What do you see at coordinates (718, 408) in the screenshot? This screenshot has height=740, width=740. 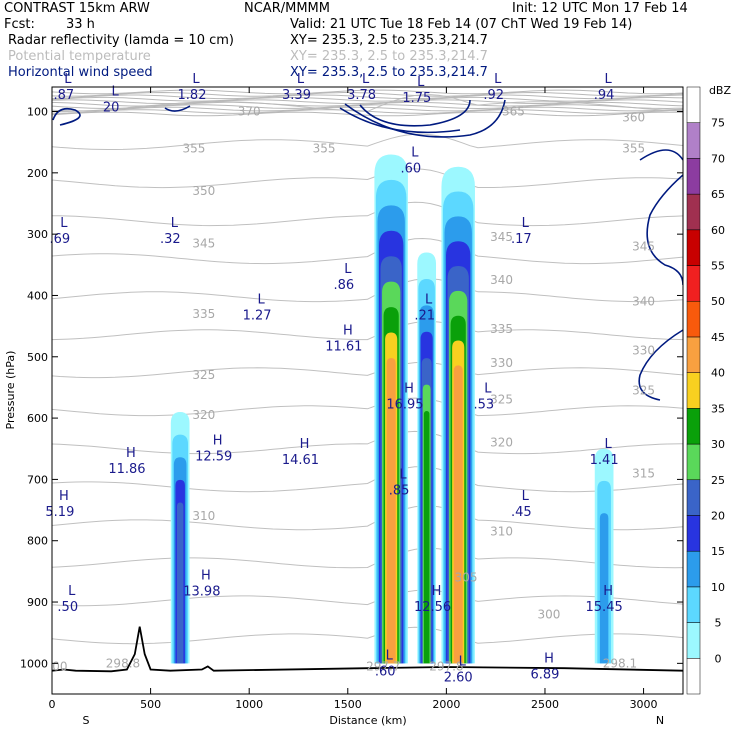 I see `colorbar-tick-label: 35` at bounding box center [718, 408].